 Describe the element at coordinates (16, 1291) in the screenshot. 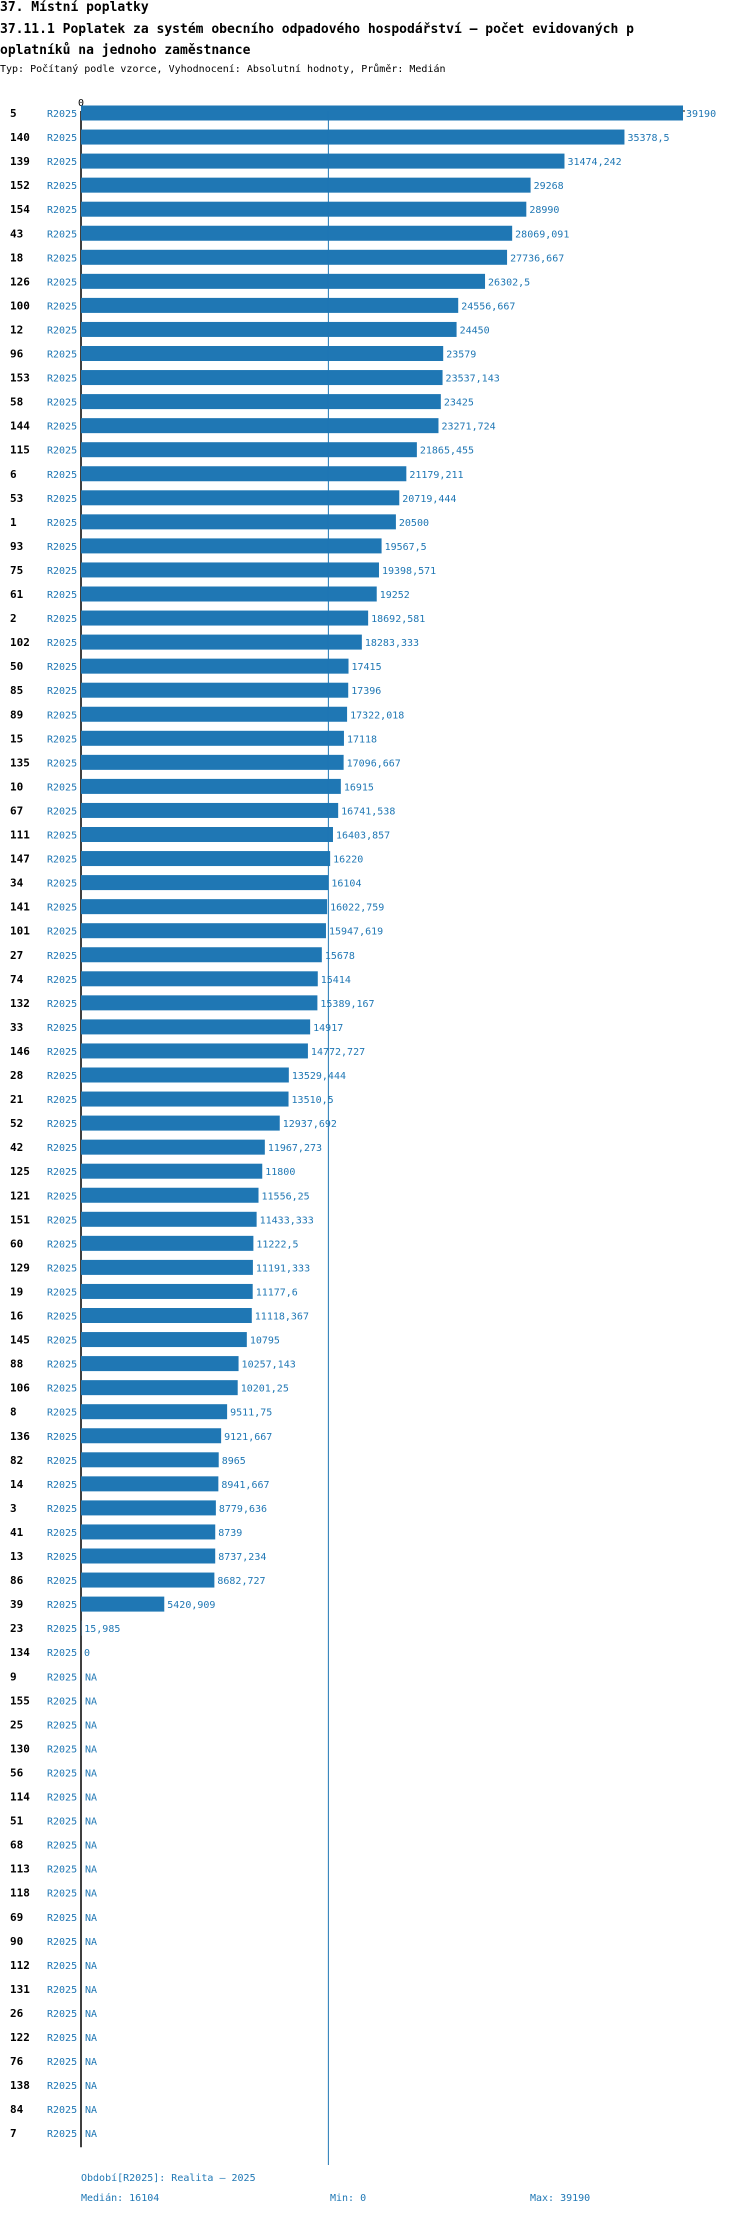

I see `row-label: 19` at that location.